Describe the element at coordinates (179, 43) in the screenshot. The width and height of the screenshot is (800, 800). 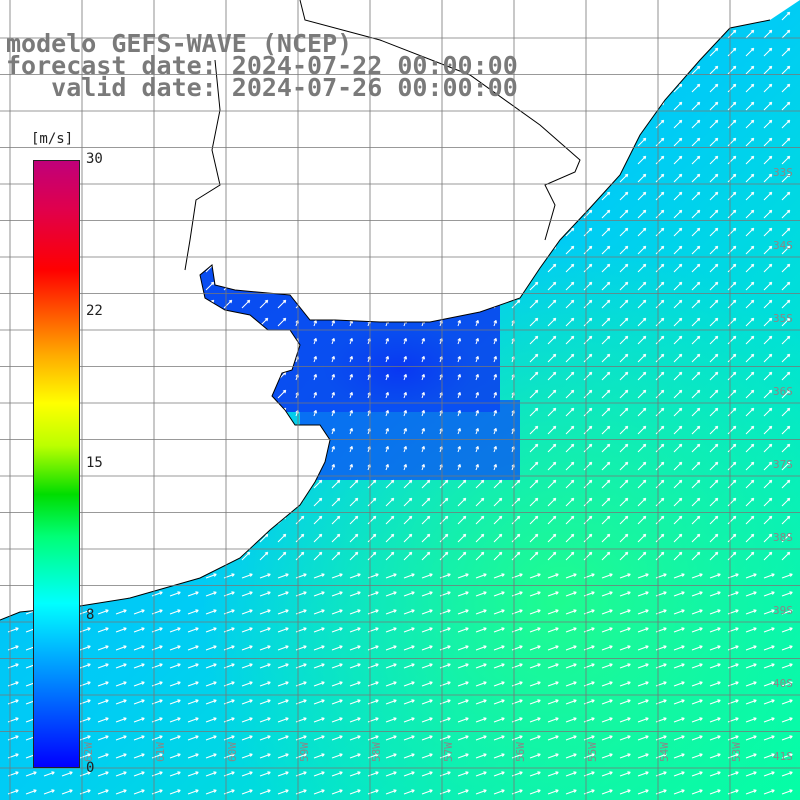
I see `title-model: modelo GEFS-WAVE (NCEP)` at that location.